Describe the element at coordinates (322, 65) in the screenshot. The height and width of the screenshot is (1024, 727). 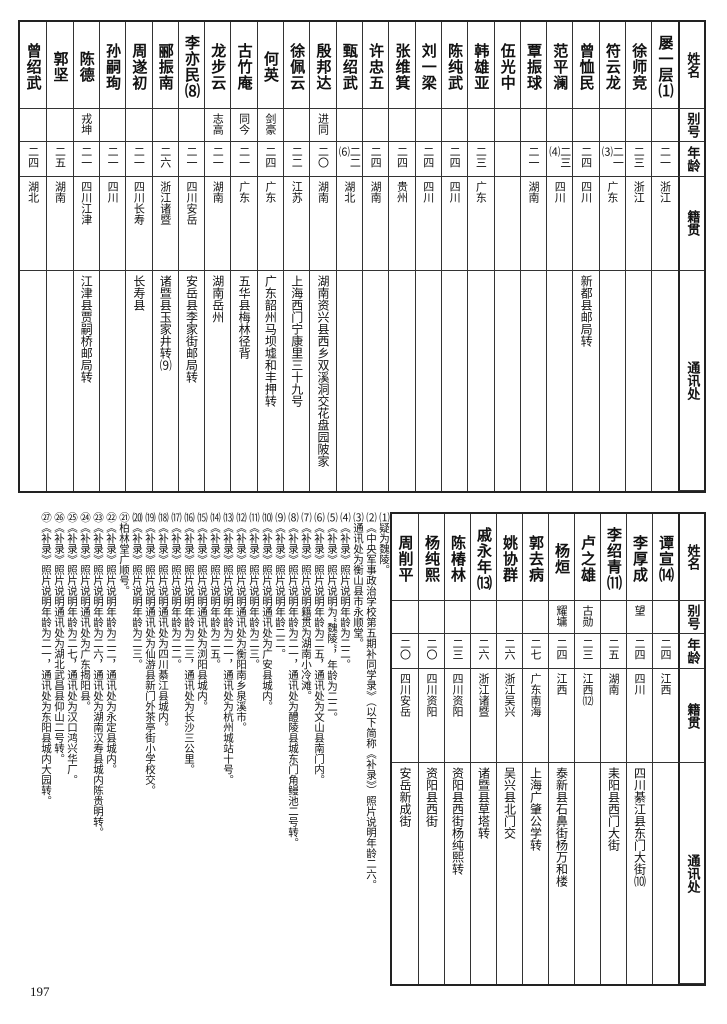
I see `name-cell: 殷邦达` at that location.